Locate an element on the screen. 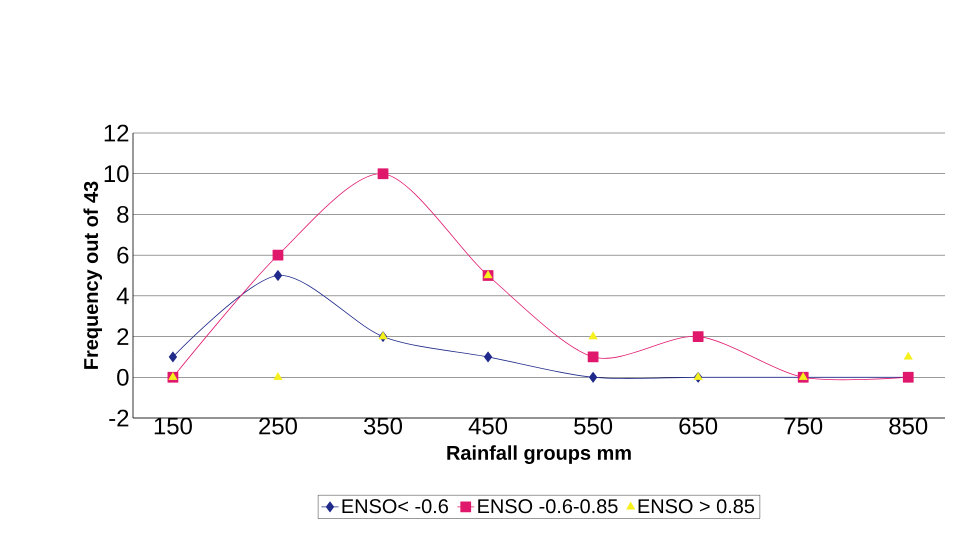  x-tick-label: 150 is located at coordinates (173, 426).